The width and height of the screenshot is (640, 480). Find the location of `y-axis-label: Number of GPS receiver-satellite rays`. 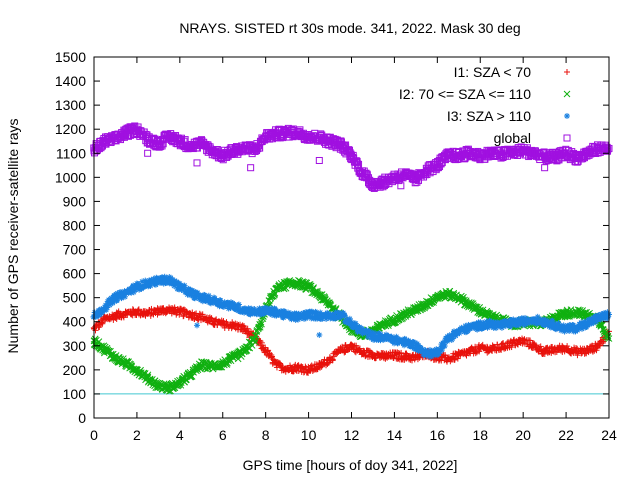

y-axis-label: Number of GPS receiver-satellite rays is located at coordinates (13, 236).